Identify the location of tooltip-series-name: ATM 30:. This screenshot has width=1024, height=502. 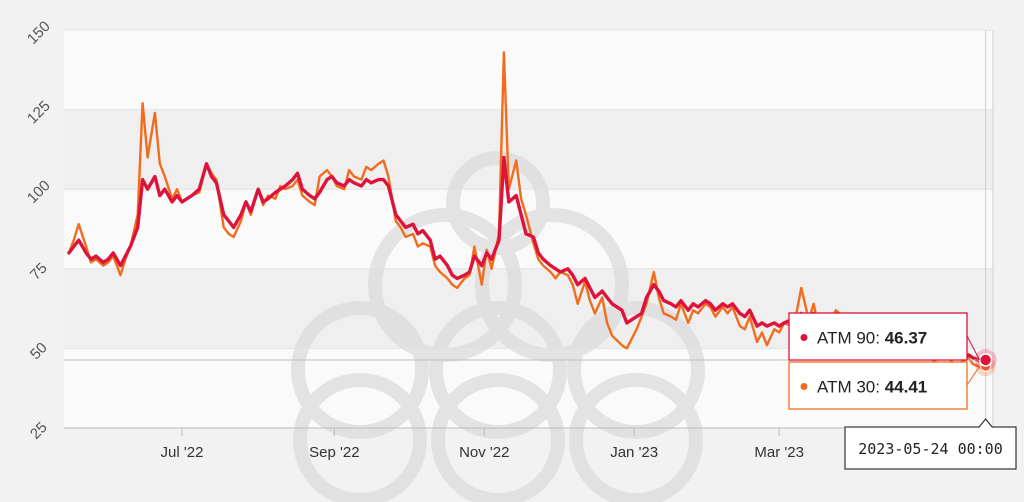
(851, 387).